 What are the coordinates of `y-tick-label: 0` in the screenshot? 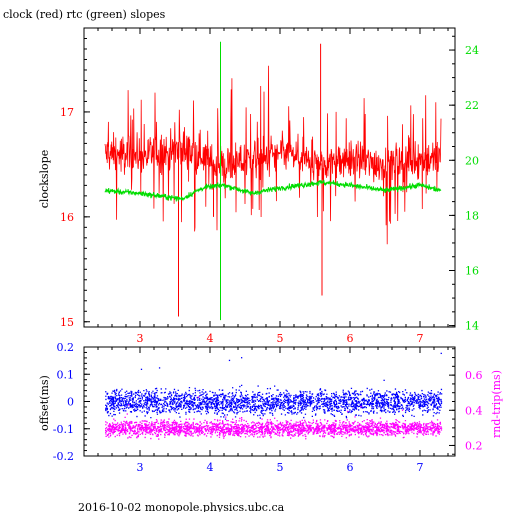 It's located at (70, 402).